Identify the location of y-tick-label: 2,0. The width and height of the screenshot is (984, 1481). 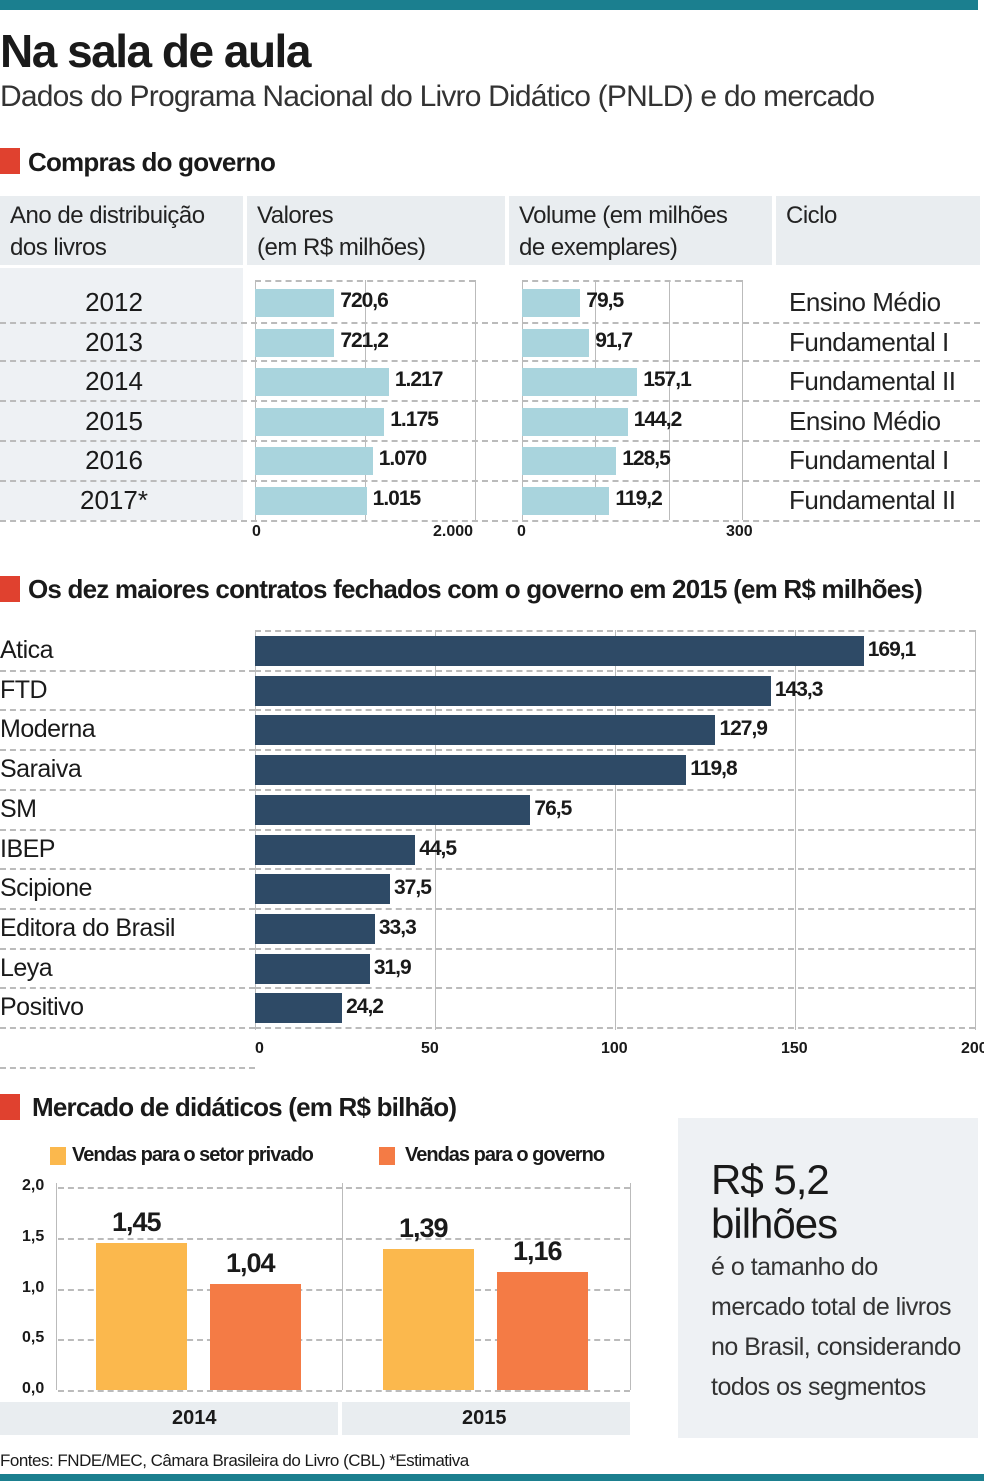
(33, 1185).